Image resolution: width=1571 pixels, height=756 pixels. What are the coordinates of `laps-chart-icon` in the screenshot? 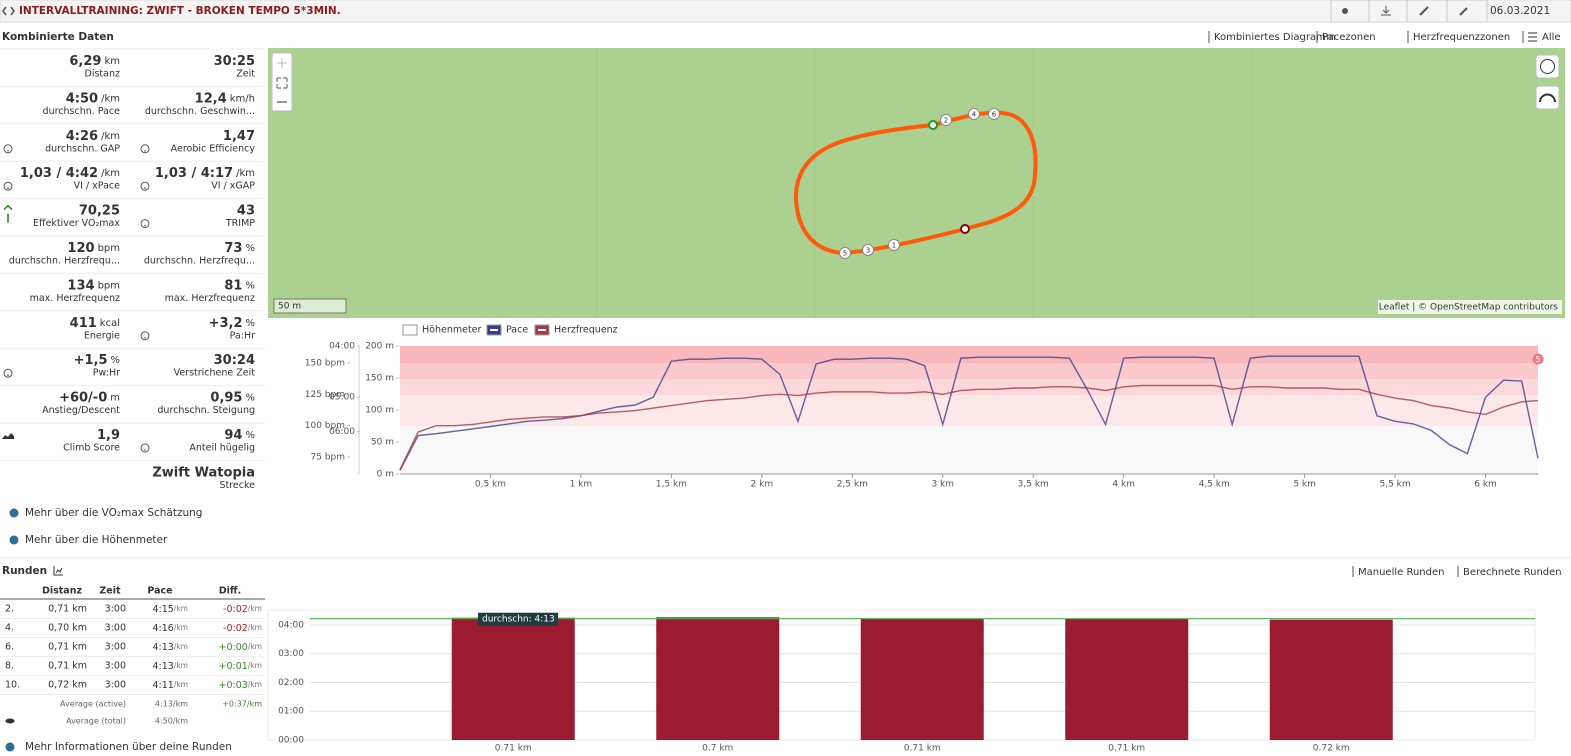 It's located at (58, 571).